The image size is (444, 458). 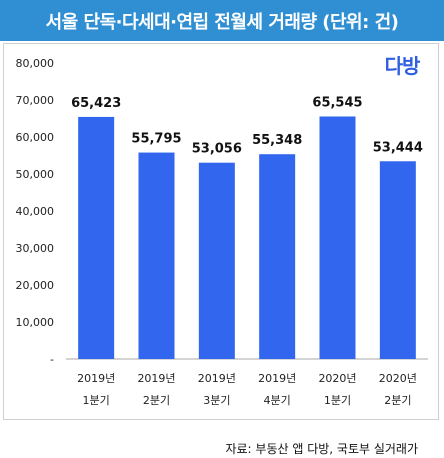 What do you see at coordinates (35, 248) in the screenshot?
I see `y-tick-label: 30,000` at bounding box center [35, 248].